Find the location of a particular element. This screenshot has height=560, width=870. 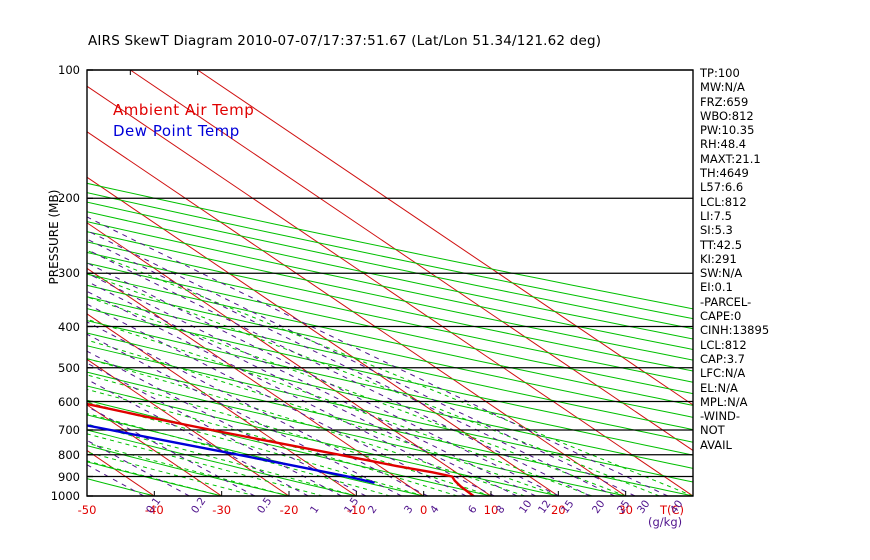

legend-dew-point-temp: Dew Point Temp is located at coordinates (176, 131).